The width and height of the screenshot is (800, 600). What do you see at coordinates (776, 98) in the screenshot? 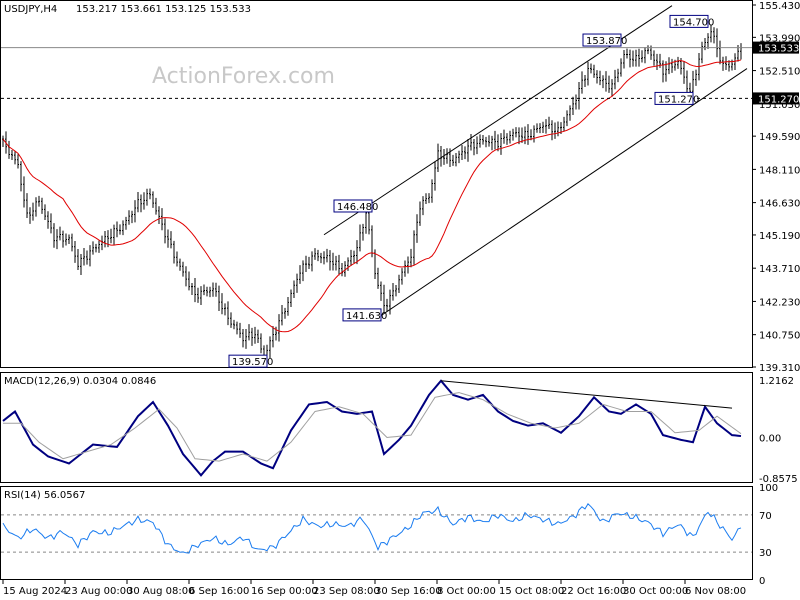
I see `support-level-tag-box` at bounding box center [776, 98].